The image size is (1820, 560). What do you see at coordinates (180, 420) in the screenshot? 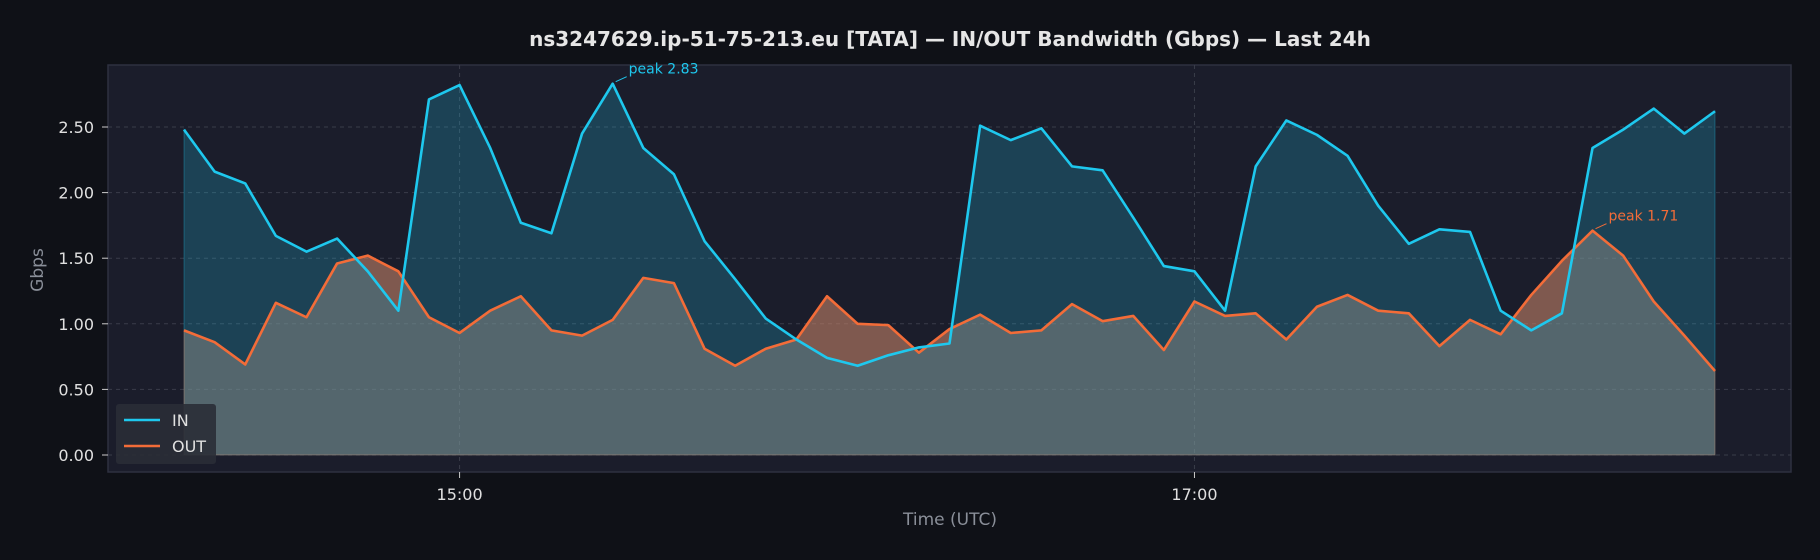
I see `legend-label-in: IN` at bounding box center [180, 420].